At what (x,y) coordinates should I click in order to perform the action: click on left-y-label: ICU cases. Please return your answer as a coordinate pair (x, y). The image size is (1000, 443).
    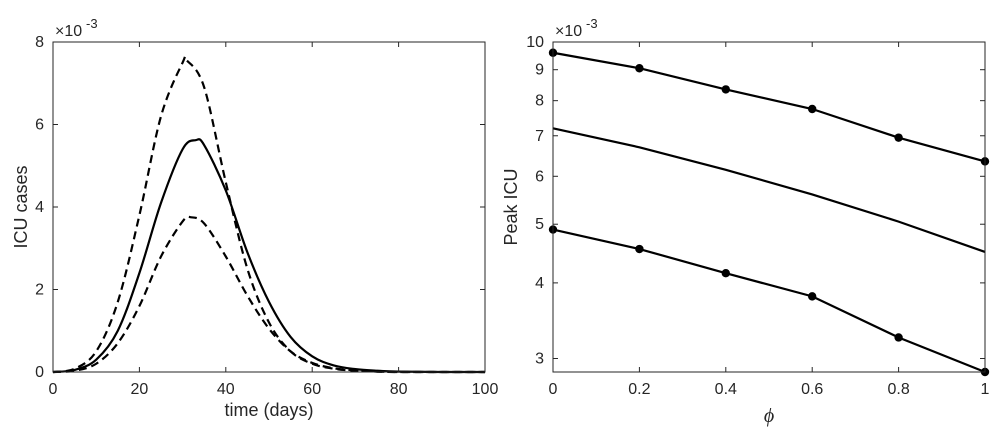
    Looking at the image, I should click on (21, 206).